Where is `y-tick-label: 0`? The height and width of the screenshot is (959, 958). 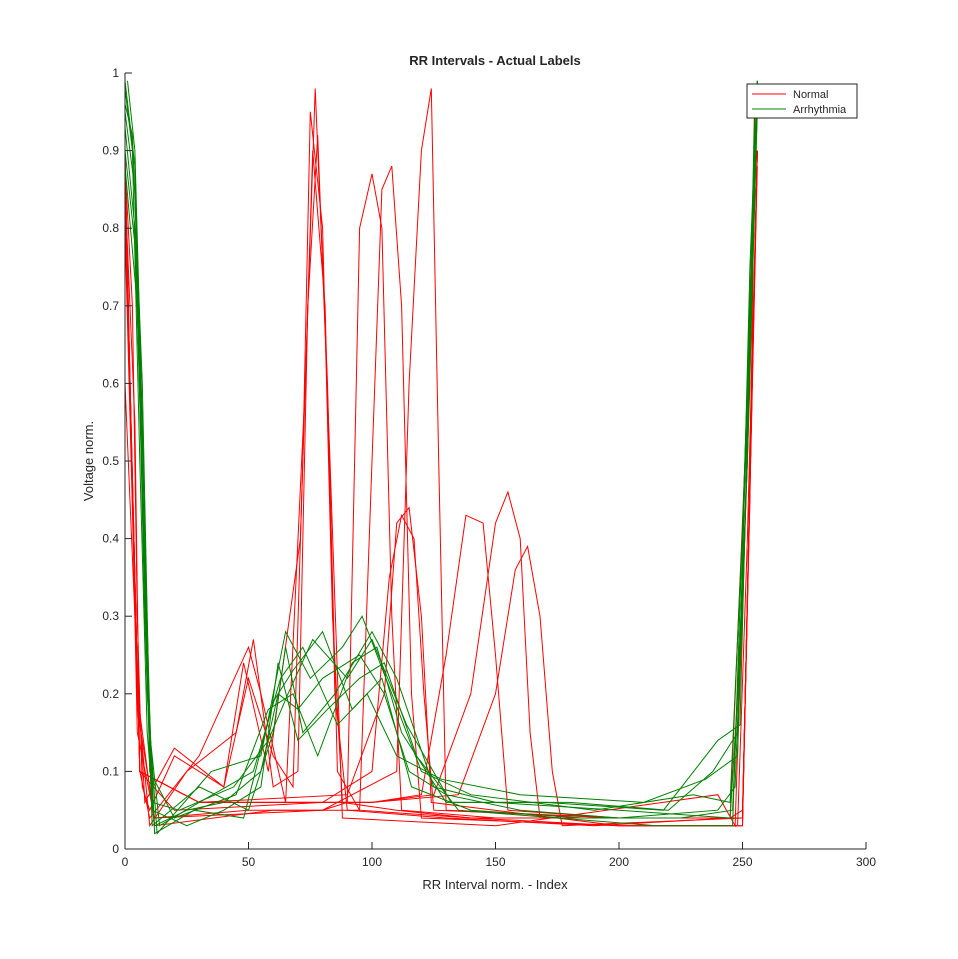 y-tick-label: 0 is located at coordinates (115, 849).